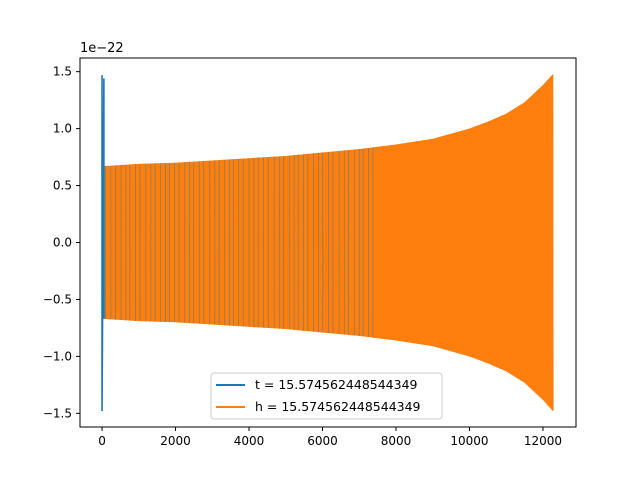 This screenshot has width=640, height=484. Describe the element at coordinates (102, 441) in the screenshot. I see `x-tick-label: 0` at that location.